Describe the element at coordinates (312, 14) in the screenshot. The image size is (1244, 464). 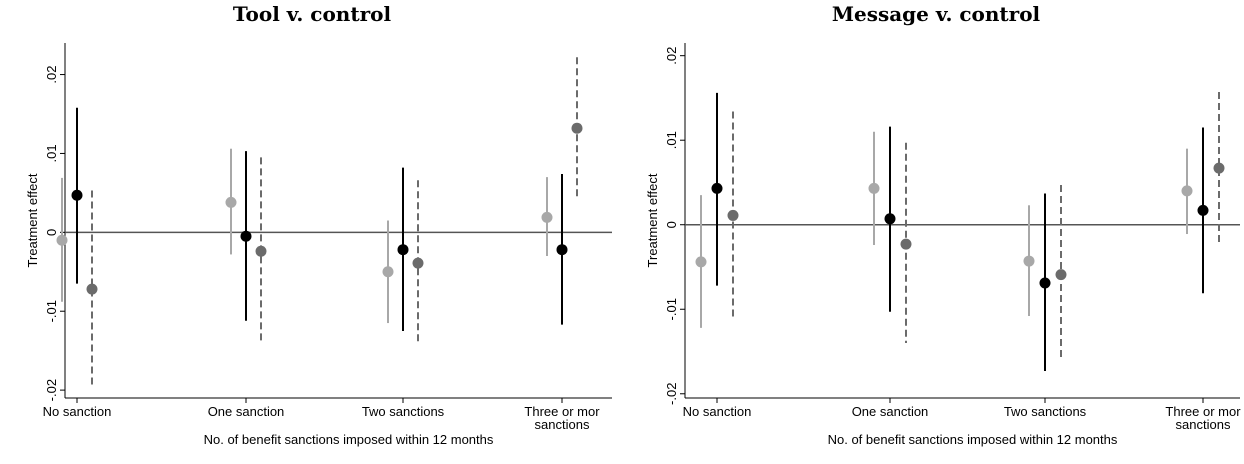
I see `chart-title-tool: Tool v. control` at that location.